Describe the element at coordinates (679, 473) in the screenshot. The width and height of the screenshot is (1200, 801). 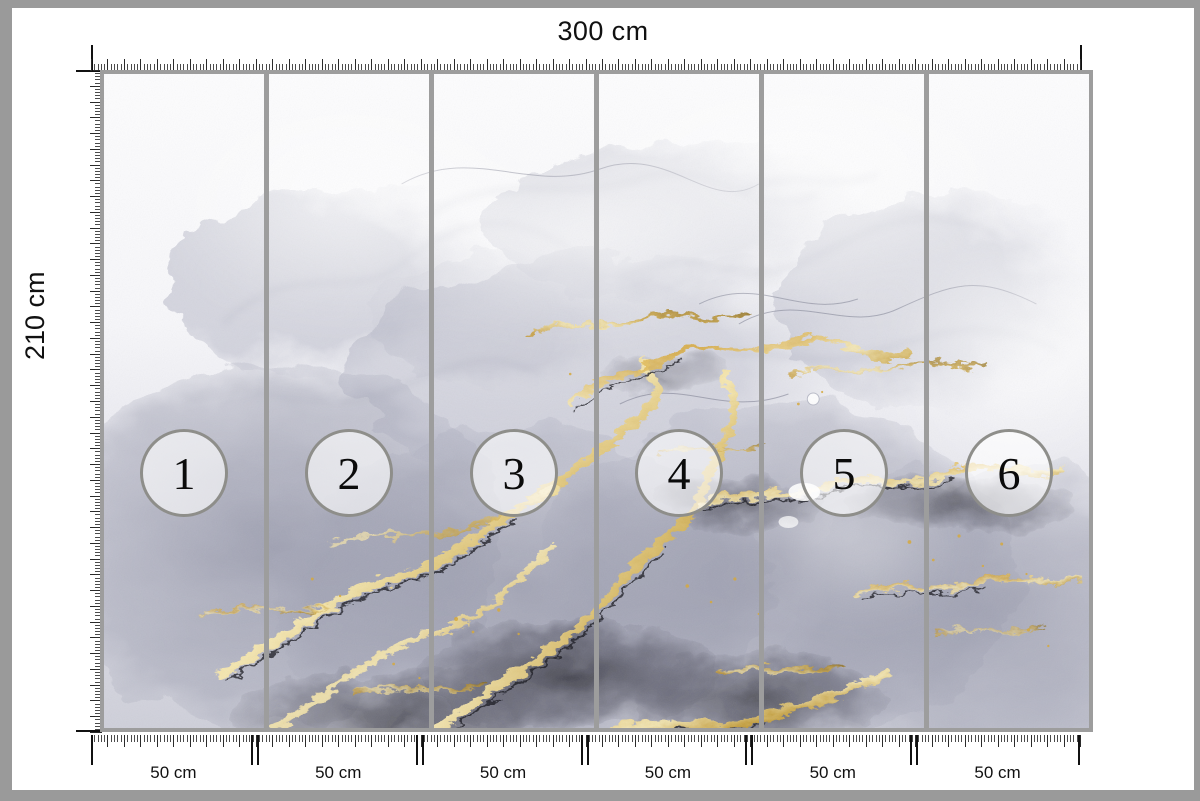
I see `panel-number-4: 4` at that location.